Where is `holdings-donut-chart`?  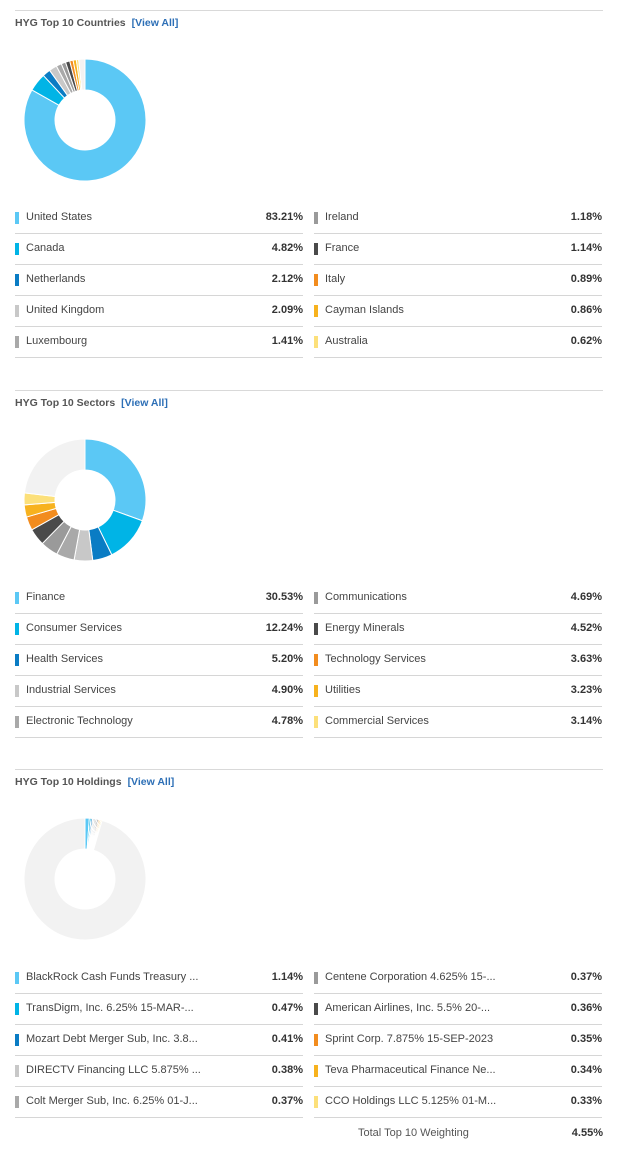
holdings-donut-chart is located at coordinates (85, 879).